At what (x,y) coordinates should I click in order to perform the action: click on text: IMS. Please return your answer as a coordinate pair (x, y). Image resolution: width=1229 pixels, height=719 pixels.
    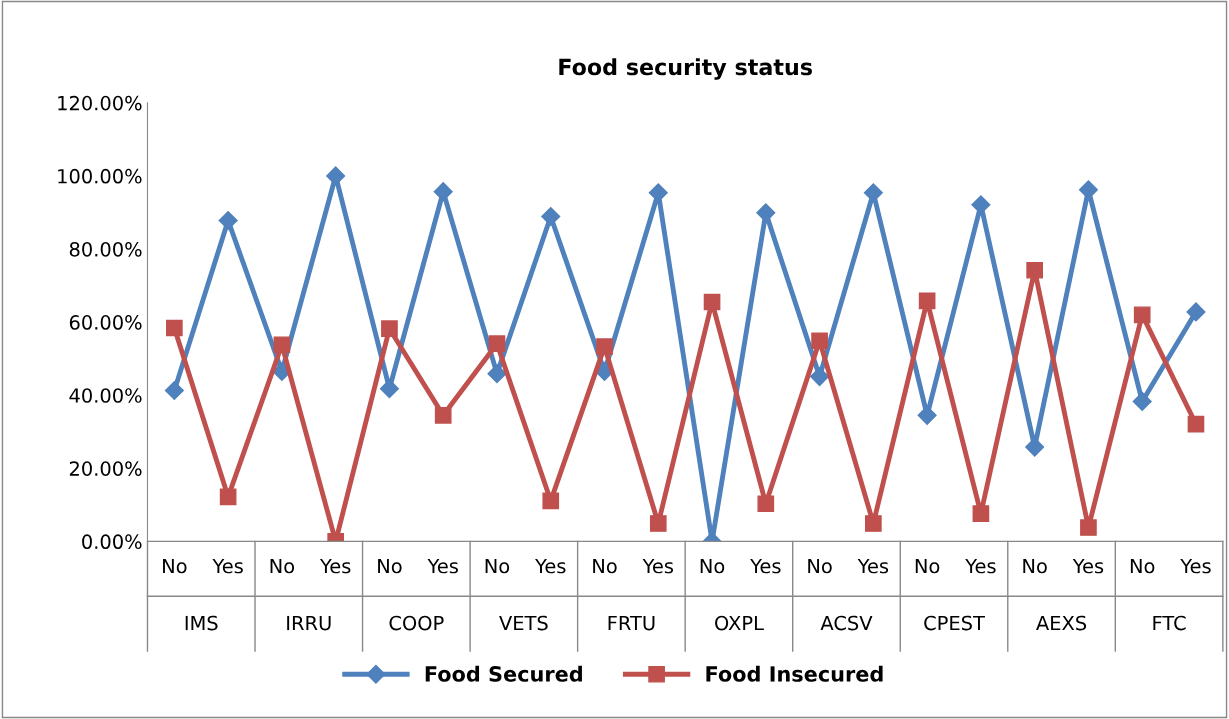
    Looking at the image, I should click on (201, 623).